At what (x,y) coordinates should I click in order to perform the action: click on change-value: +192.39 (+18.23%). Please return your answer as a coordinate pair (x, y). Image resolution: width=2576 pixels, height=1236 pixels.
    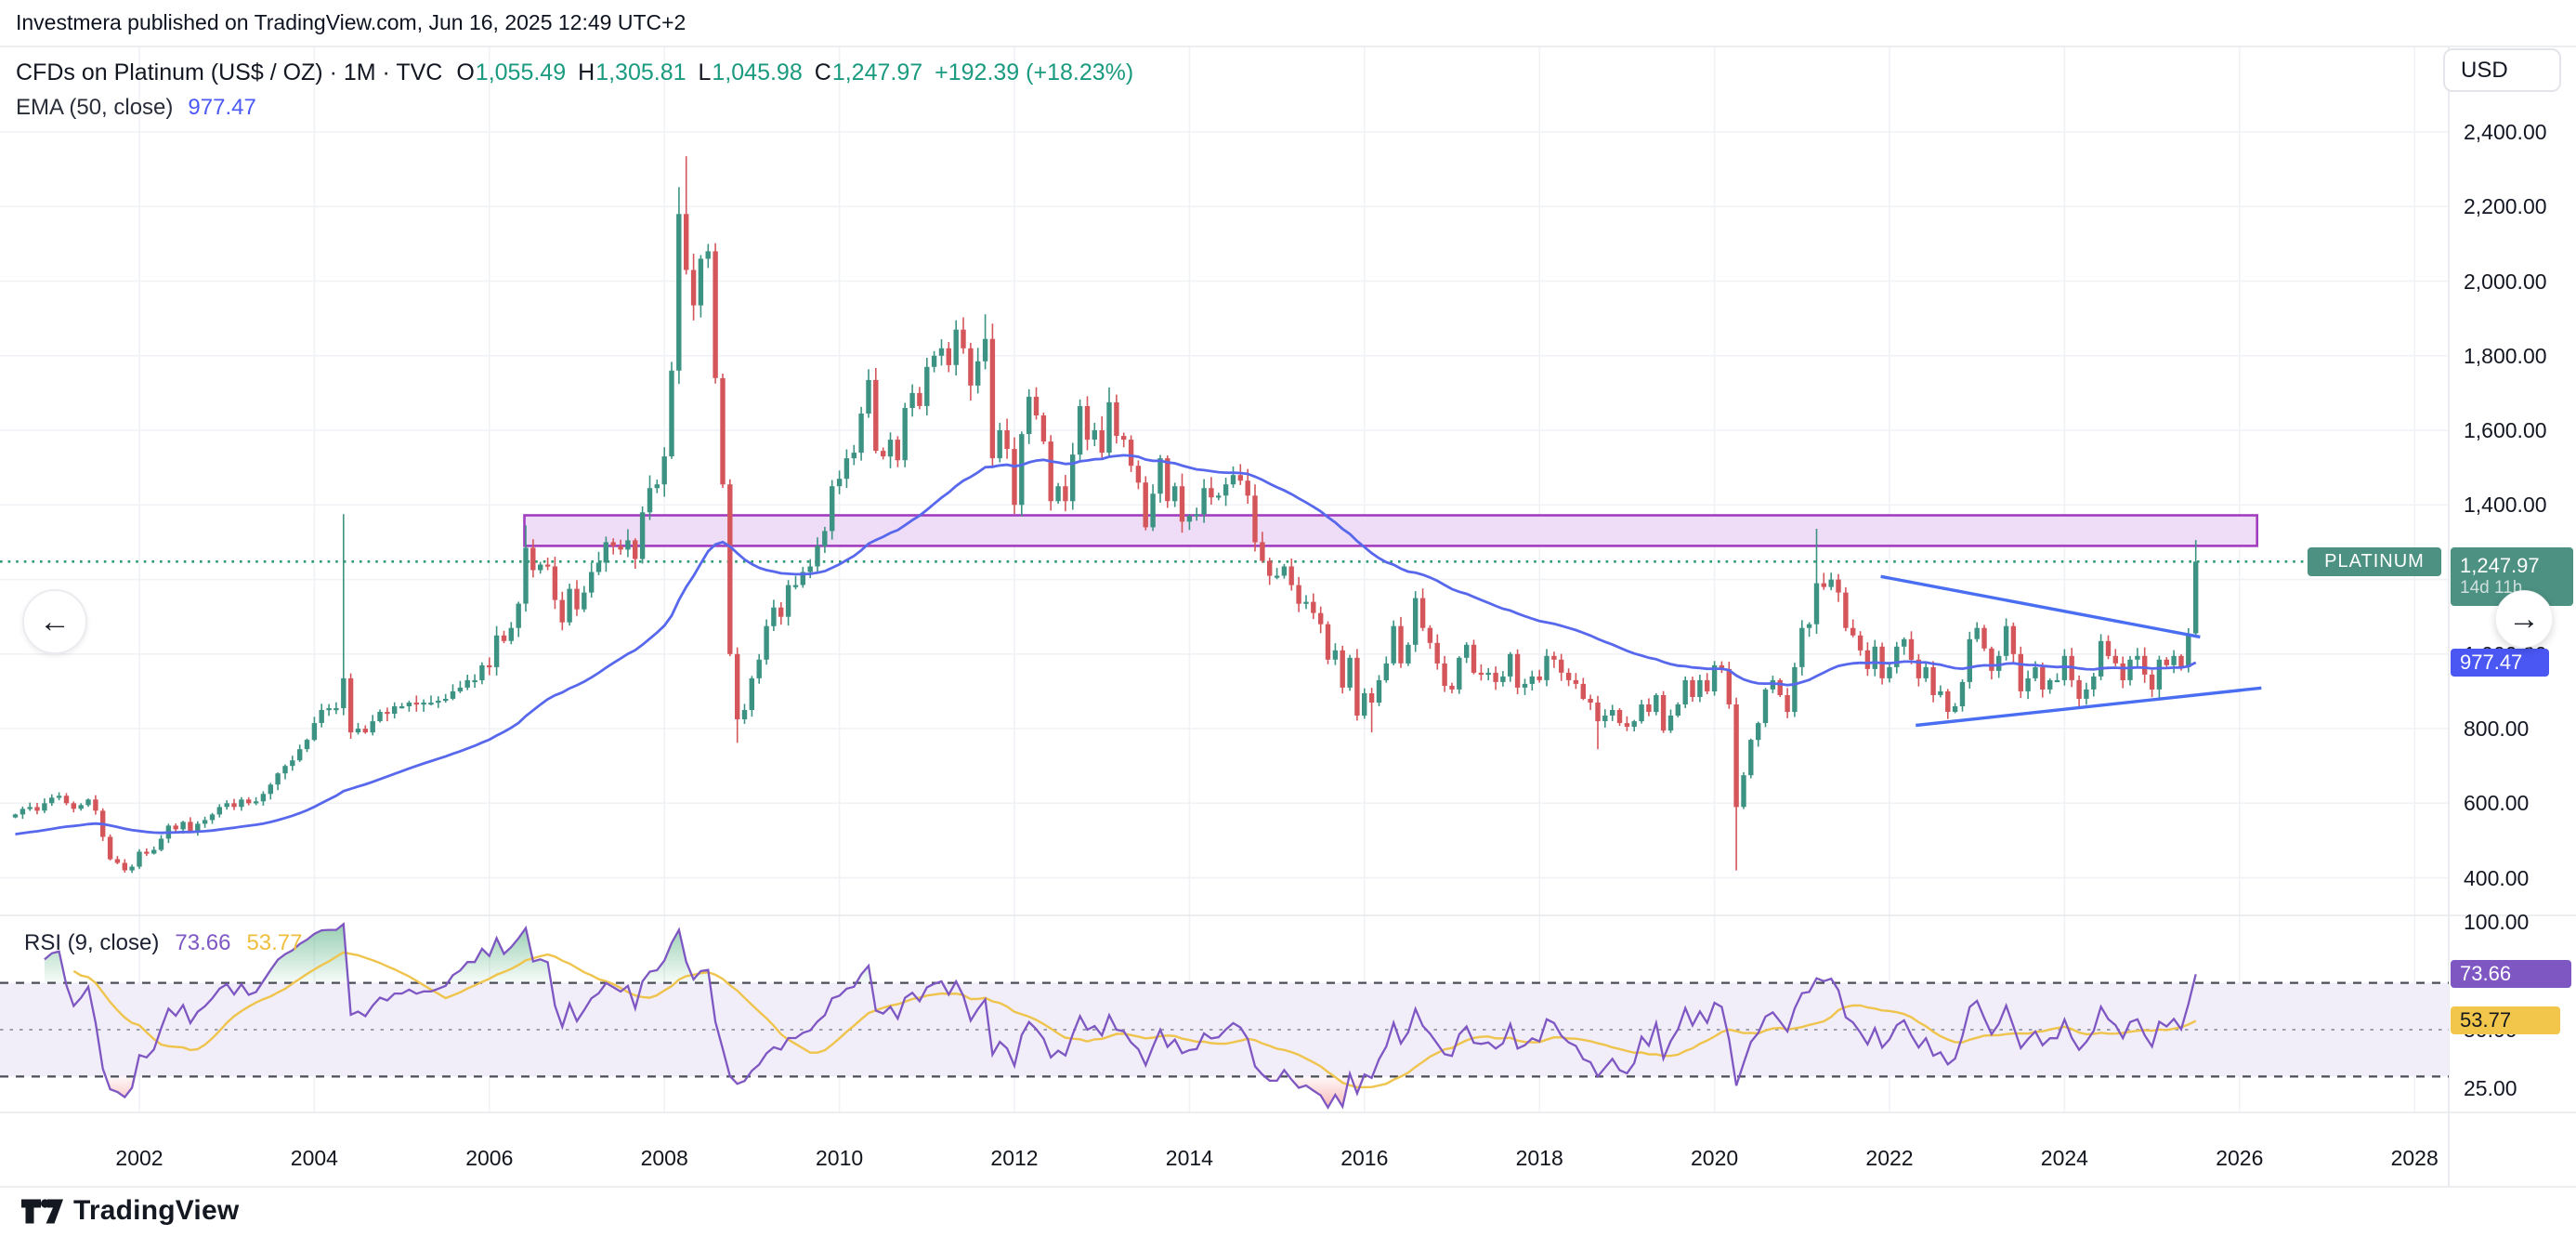
    Looking at the image, I should click on (1034, 72).